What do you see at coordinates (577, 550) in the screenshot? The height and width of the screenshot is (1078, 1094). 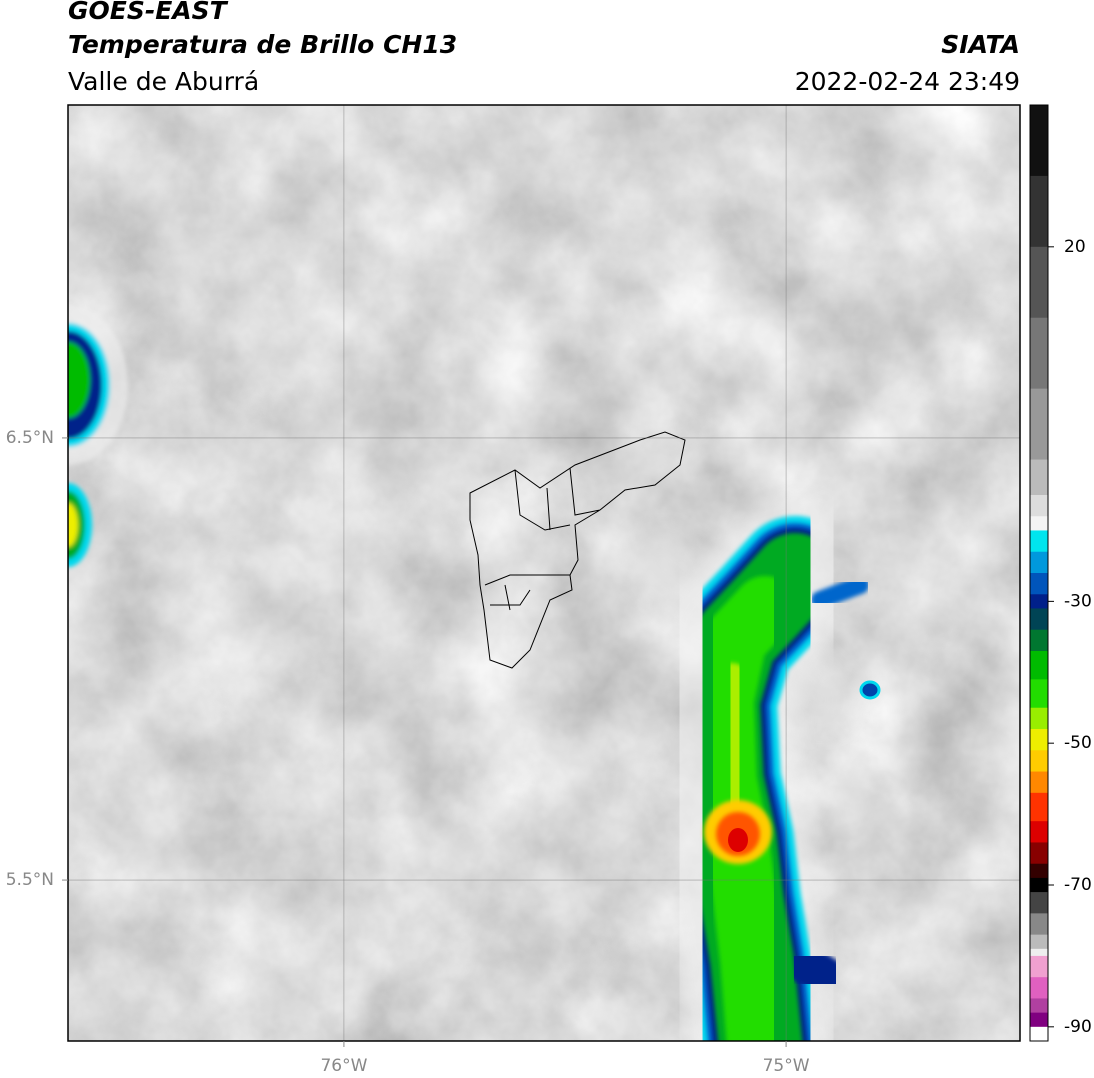 I see `valley-outline` at bounding box center [577, 550].